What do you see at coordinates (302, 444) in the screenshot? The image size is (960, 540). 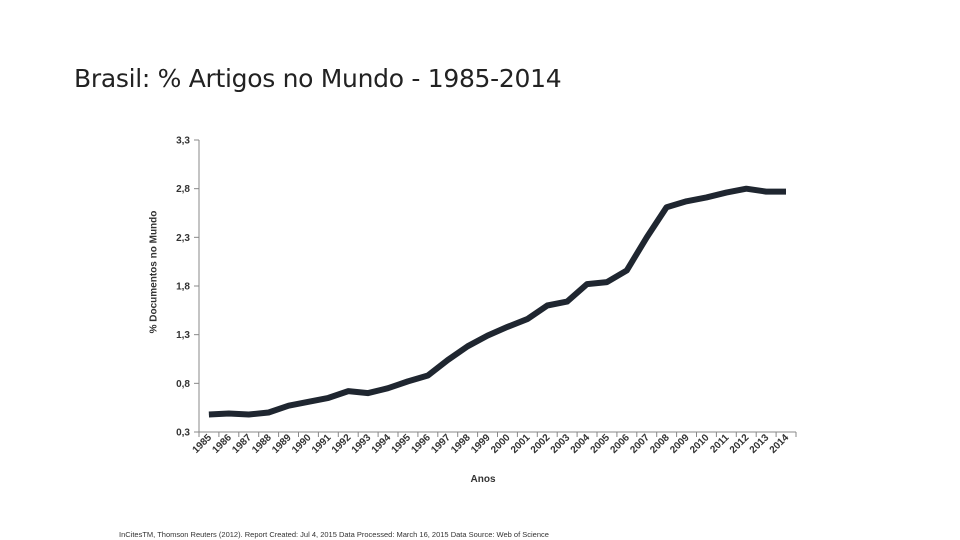 I see `x-tick-label: 1990` at bounding box center [302, 444].